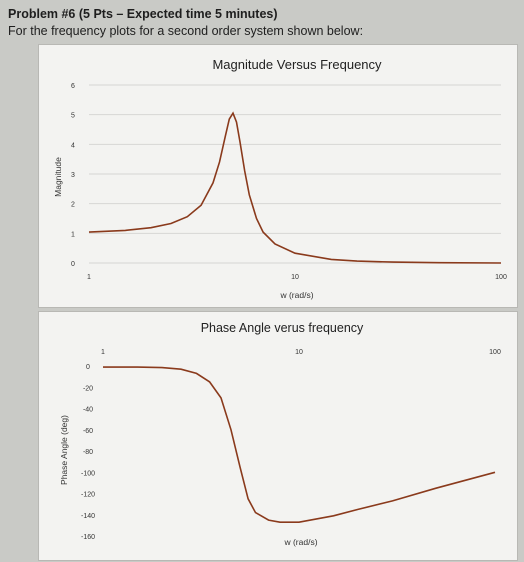 The width and height of the screenshot is (524, 562). What do you see at coordinates (88, 495) in the screenshot?
I see `phase-y-tick-label: -120` at bounding box center [88, 495].